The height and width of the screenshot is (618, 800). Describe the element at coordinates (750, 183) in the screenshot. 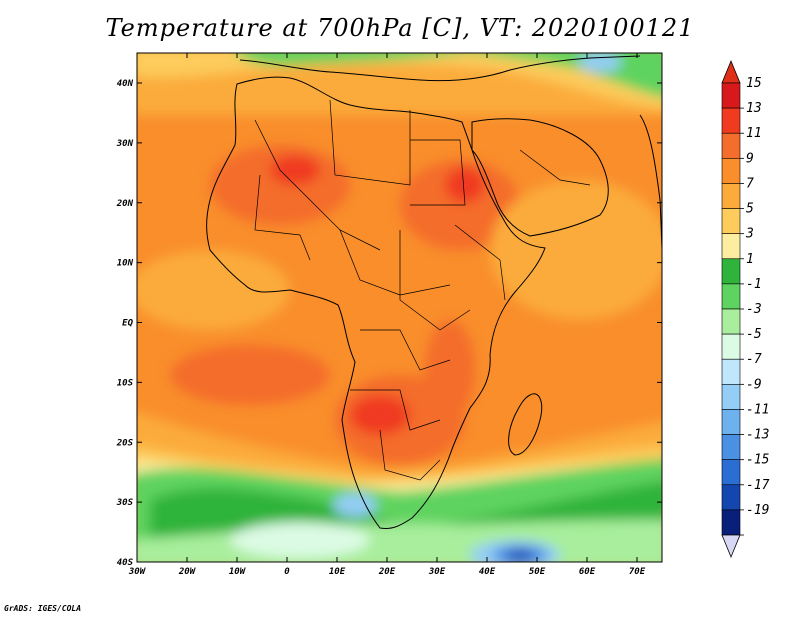

I see `colorbar-label: 7` at that location.